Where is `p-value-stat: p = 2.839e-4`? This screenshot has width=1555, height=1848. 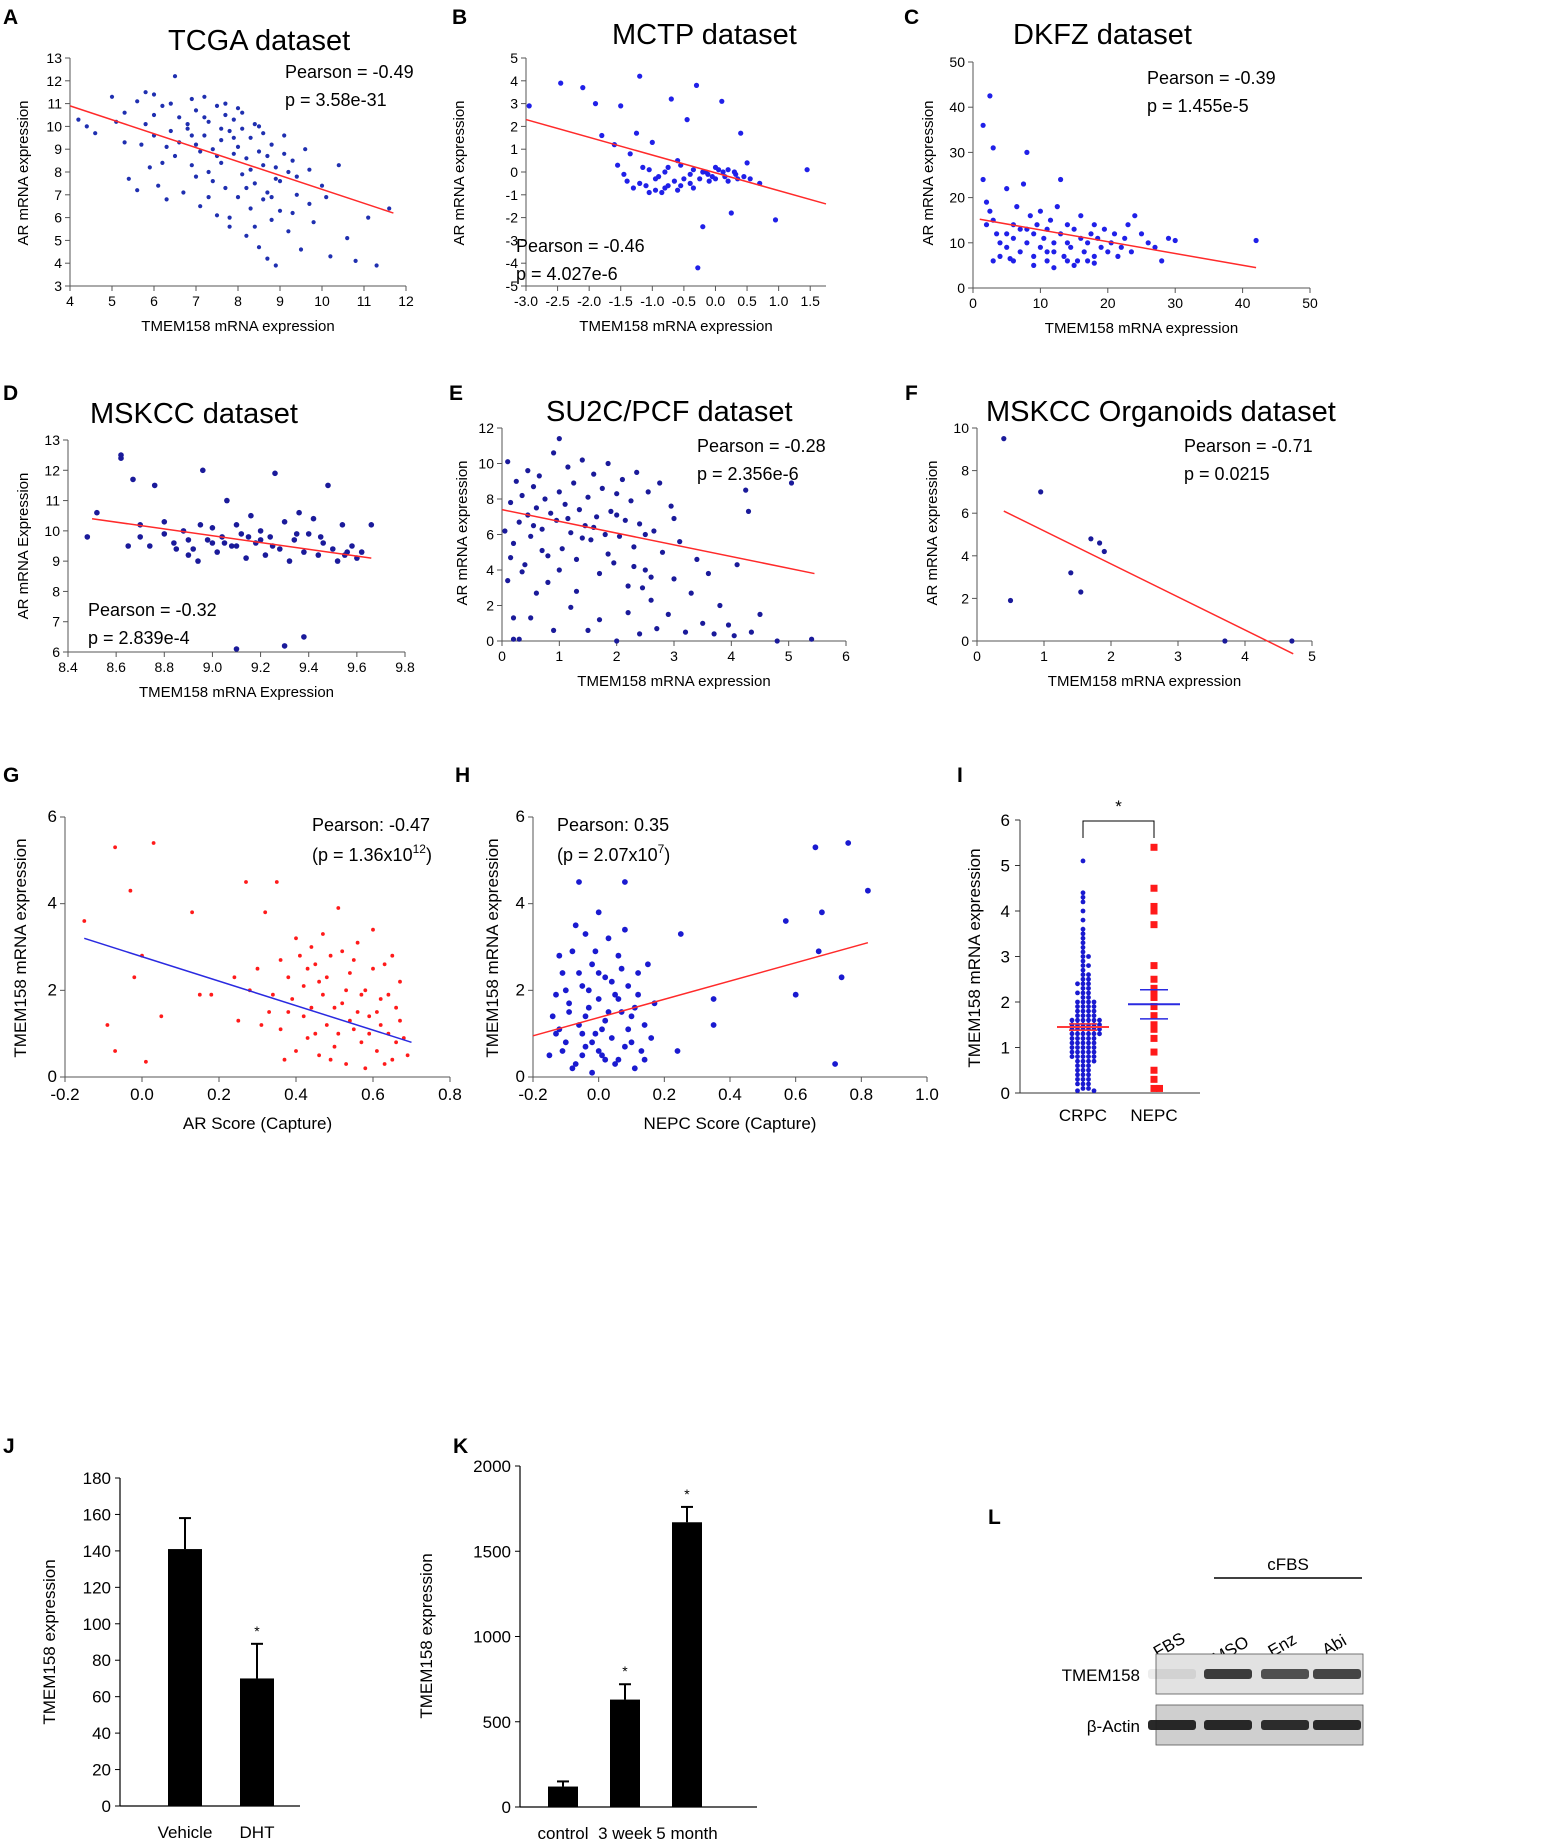
p-value-stat: p = 2.839e-4 is located at coordinates (139, 638).